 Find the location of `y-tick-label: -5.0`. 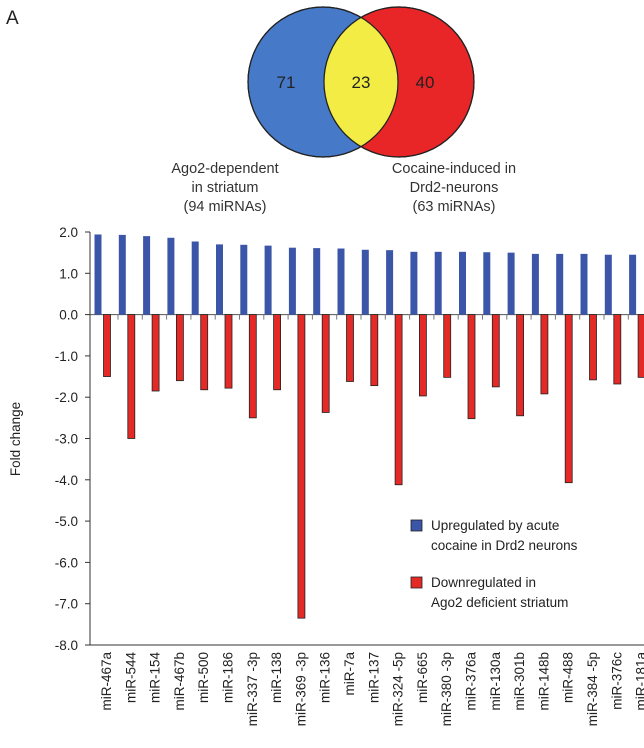

y-tick-label: -5.0 is located at coordinates (66, 521).